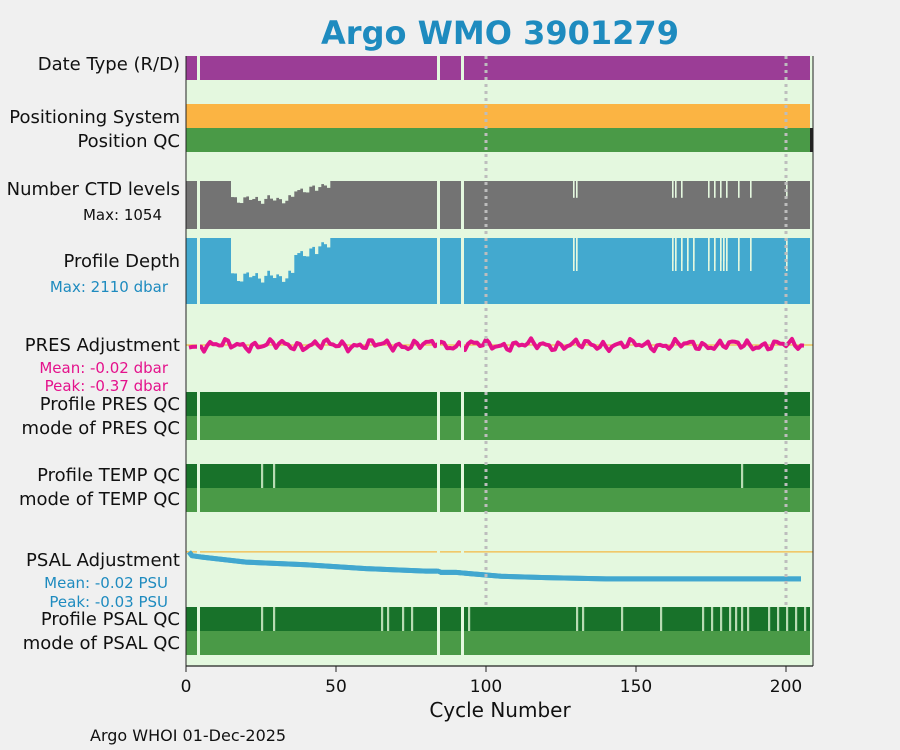 This screenshot has height=750, width=900. Describe the element at coordinates (188, 735) in the screenshot. I see `footer-credit: Argo WHOI 01-Dec-2025` at that location.